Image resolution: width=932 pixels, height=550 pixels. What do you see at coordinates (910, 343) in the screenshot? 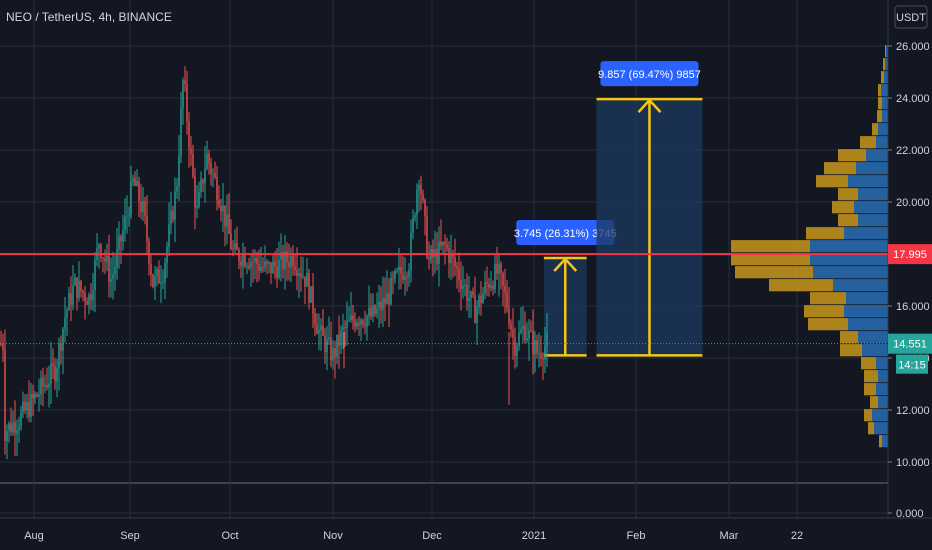
I see `current-price-label-bg` at bounding box center [910, 343].